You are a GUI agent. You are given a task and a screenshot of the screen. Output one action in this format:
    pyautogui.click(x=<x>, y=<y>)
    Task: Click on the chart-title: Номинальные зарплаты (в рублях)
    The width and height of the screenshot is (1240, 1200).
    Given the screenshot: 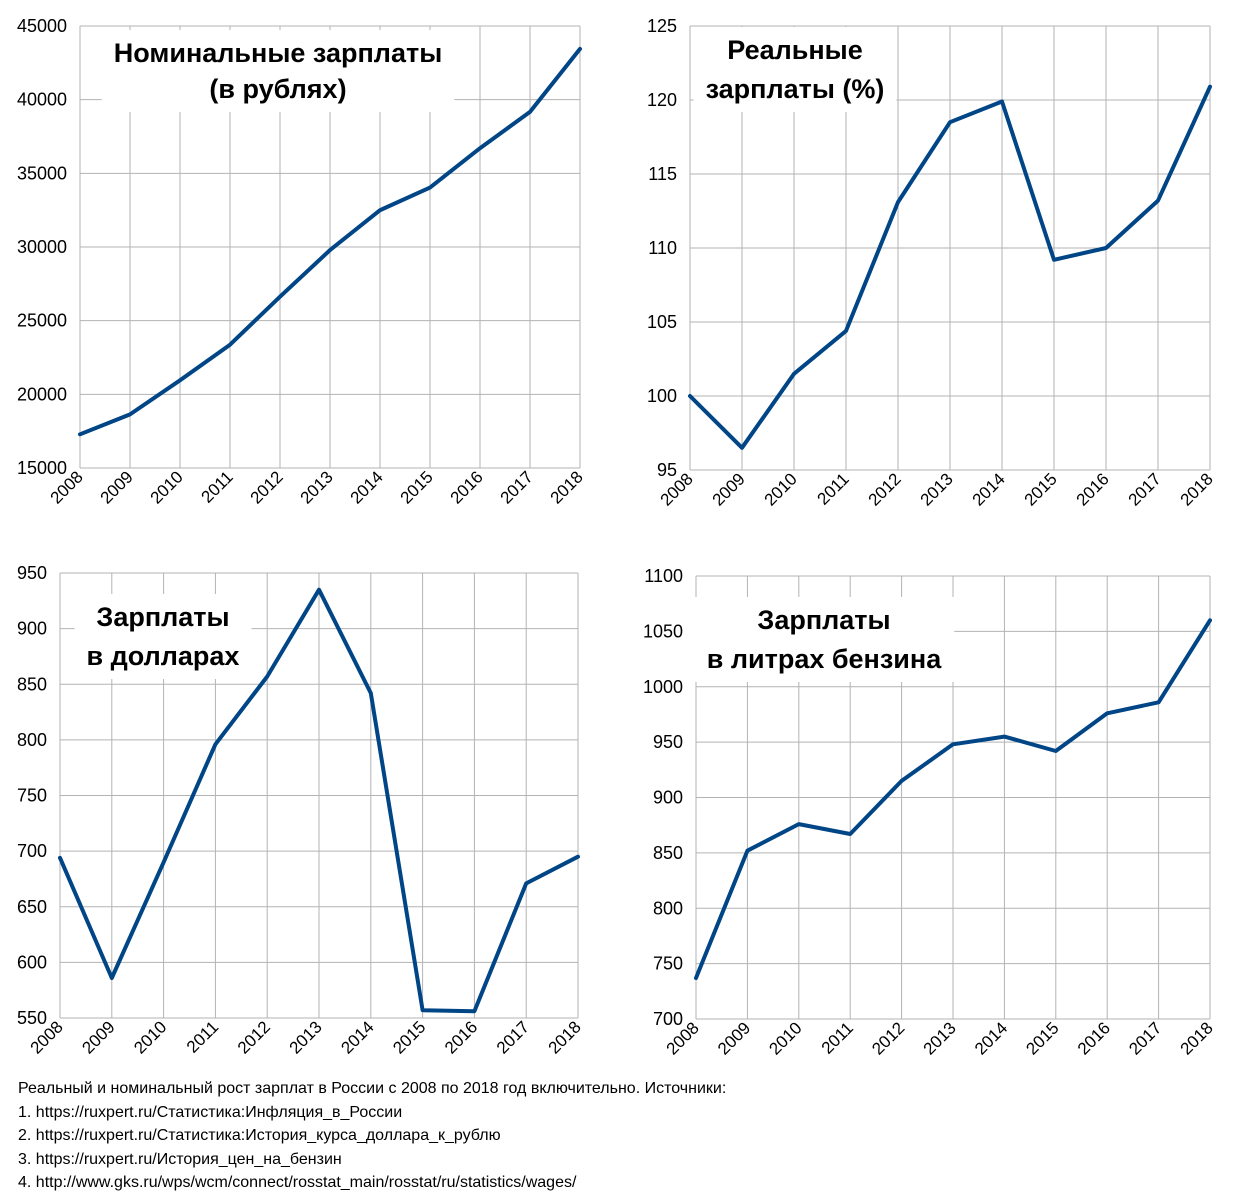 What is the action you would take?
    pyautogui.click(x=278, y=71)
    